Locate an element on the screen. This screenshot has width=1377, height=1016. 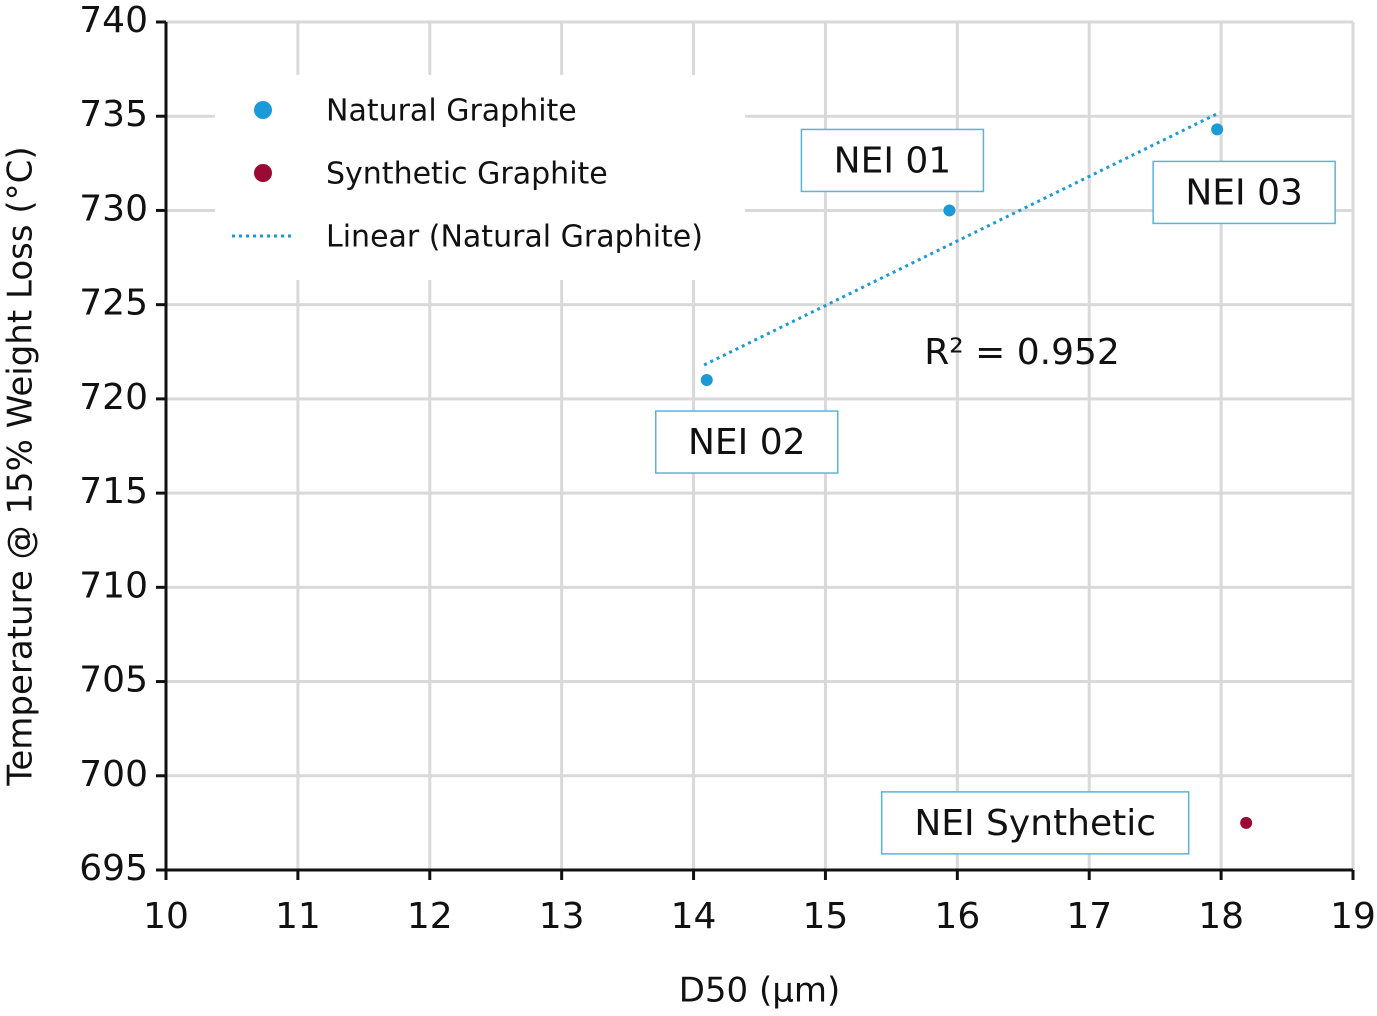
x-tick-label: 14 is located at coordinates (694, 916).